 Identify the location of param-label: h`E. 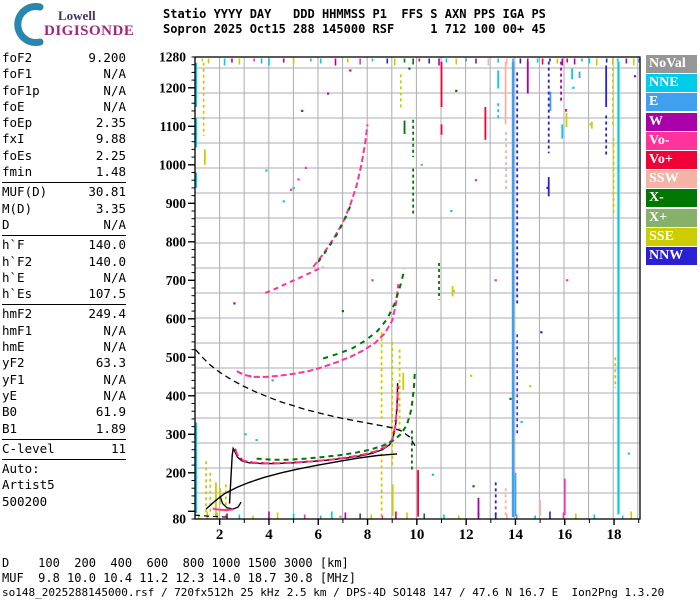
(13, 277).